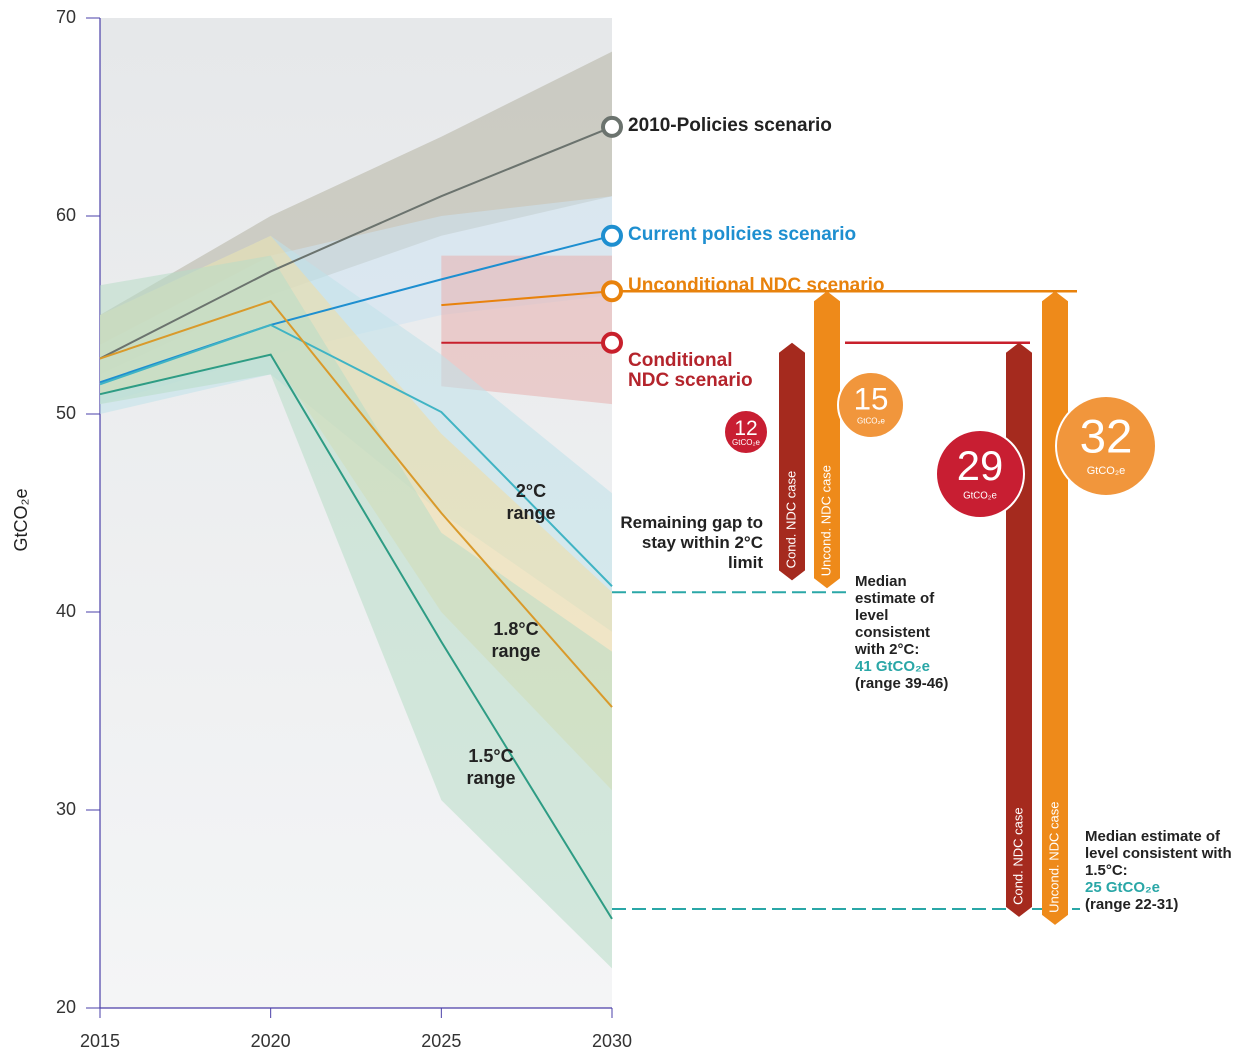 Image resolution: width=1237 pixels, height=1054 pixels. What do you see at coordinates (871, 398) in the screenshot?
I see `gap-value: 15` at bounding box center [871, 398].